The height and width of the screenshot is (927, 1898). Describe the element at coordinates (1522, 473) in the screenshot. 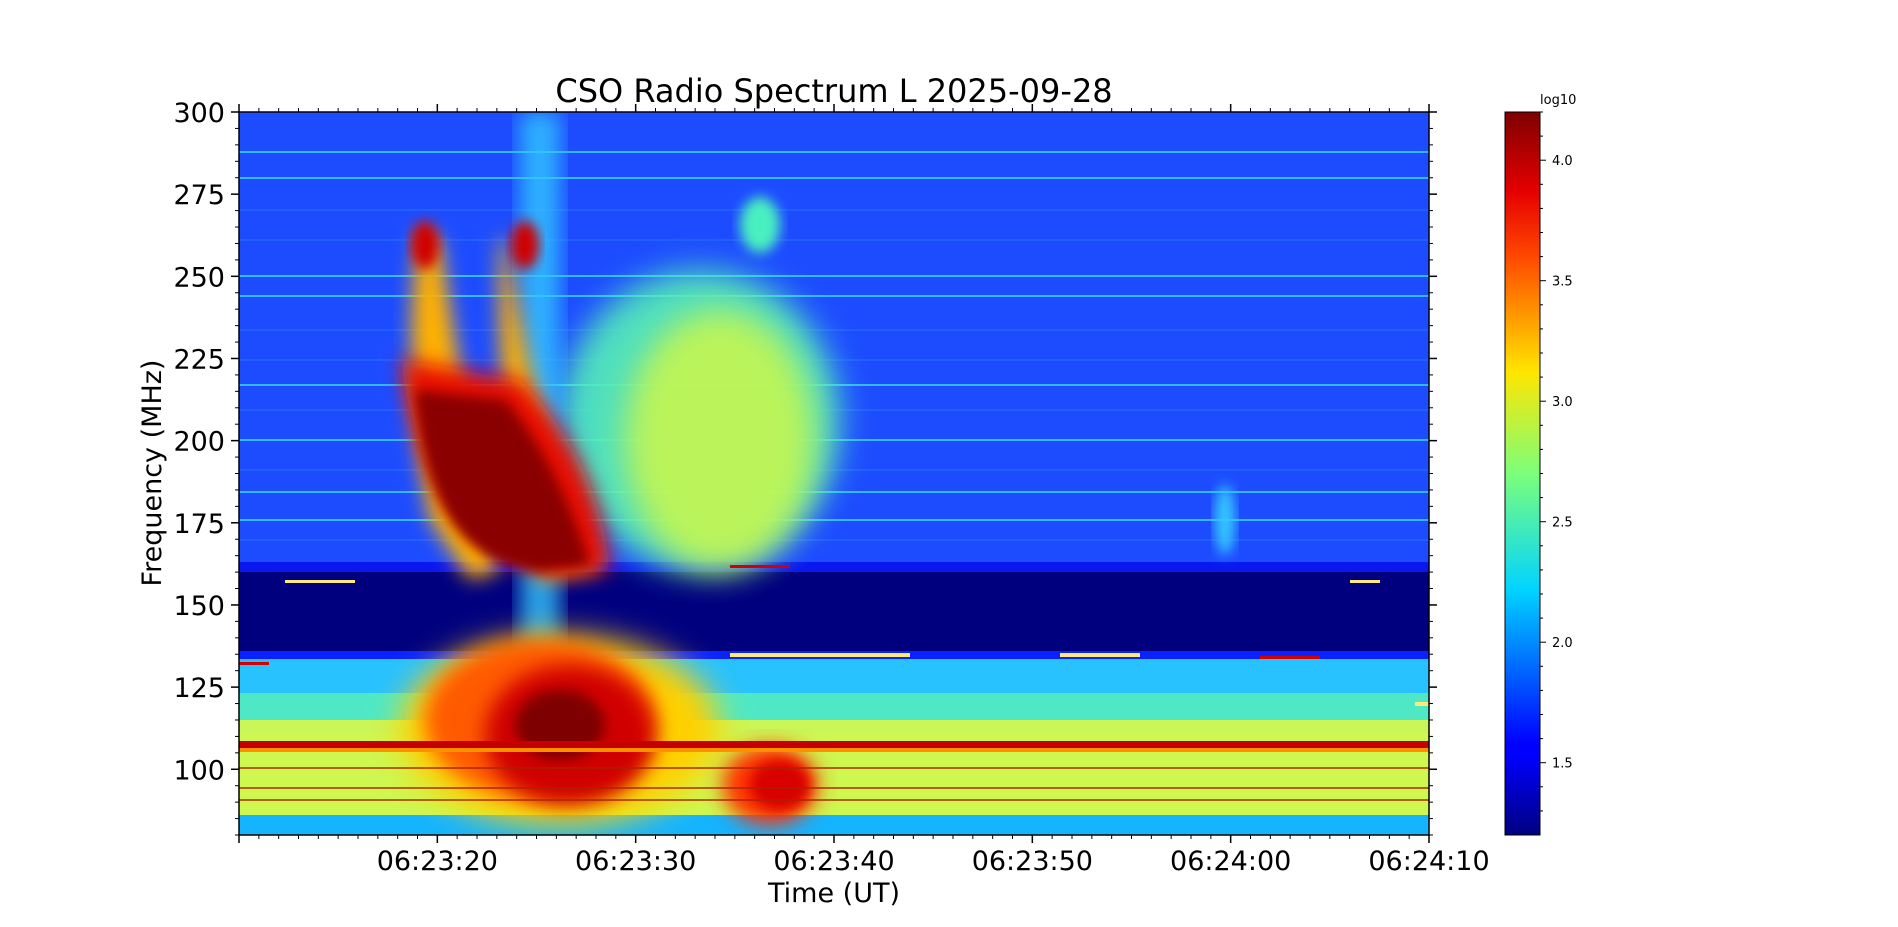

I see `colorbar` at that location.